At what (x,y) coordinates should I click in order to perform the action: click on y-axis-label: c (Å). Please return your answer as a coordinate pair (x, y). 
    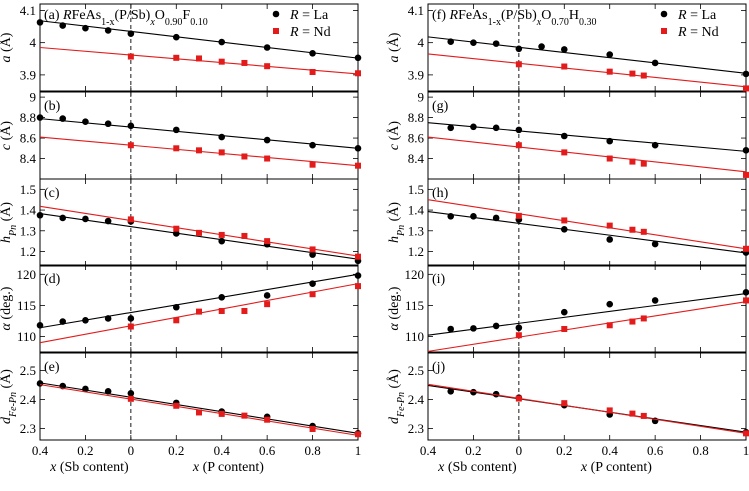
    Looking at the image, I should click on (394, 135).